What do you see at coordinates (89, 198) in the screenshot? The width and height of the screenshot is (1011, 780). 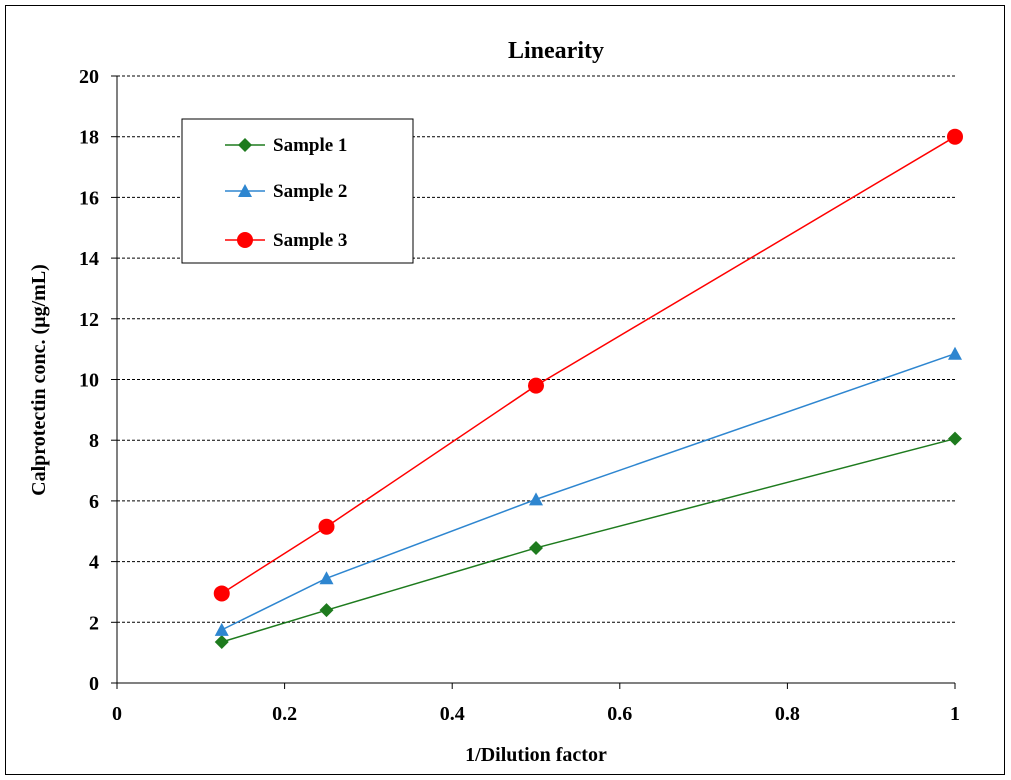 I see `y-tick-label: 16` at bounding box center [89, 198].